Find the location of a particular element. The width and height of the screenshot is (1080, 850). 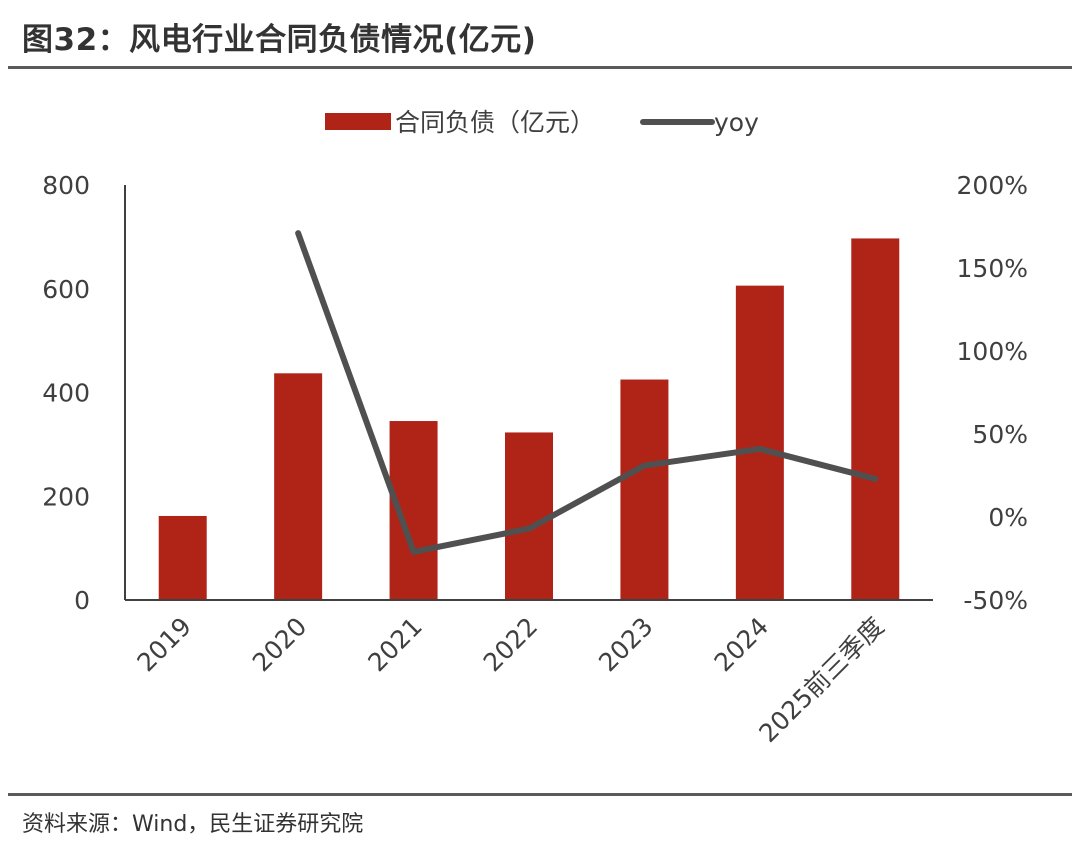

left-tick-label: 200 is located at coordinates (66, 496).